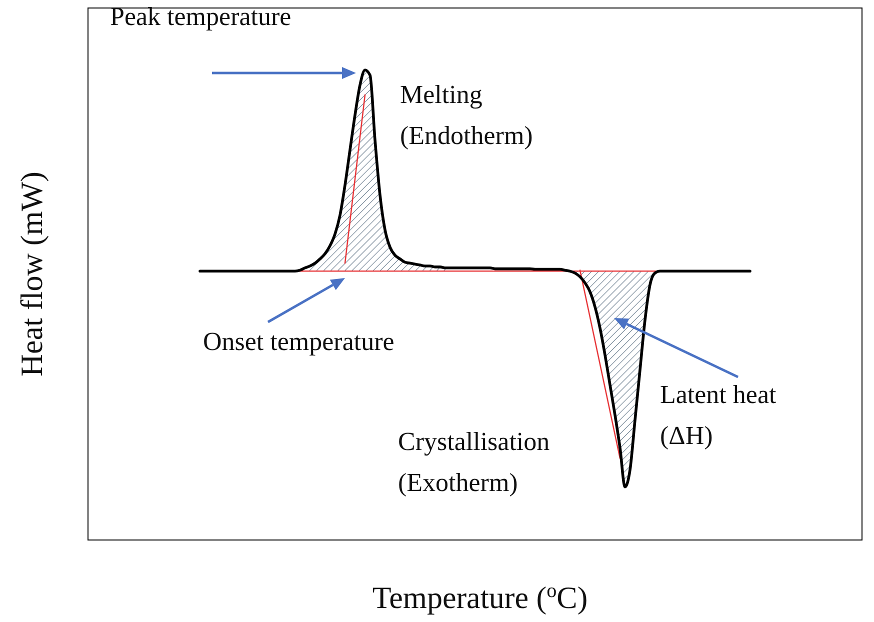 The width and height of the screenshot is (874, 622). Describe the element at coordinates (31, 274) in the screenshot. I see `y-axis-title: Heat flow (mW)` at that location.